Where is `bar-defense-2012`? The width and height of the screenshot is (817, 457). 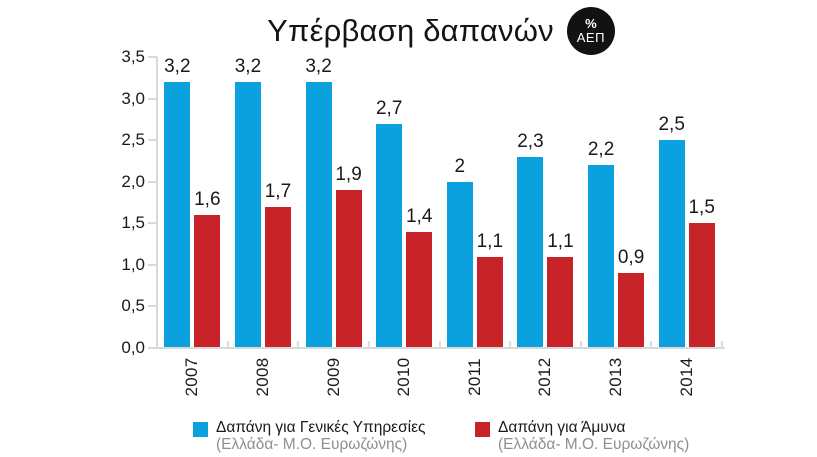
bar-defense-2012 is located at coordinates (560, 302).